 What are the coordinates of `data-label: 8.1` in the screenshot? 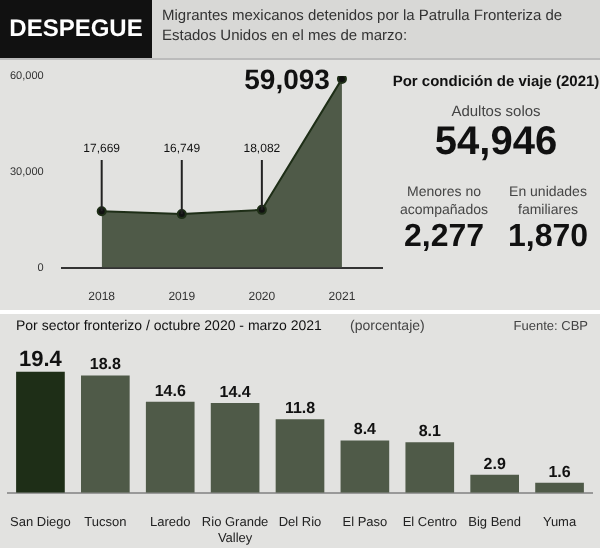 It's located at (430, 431).